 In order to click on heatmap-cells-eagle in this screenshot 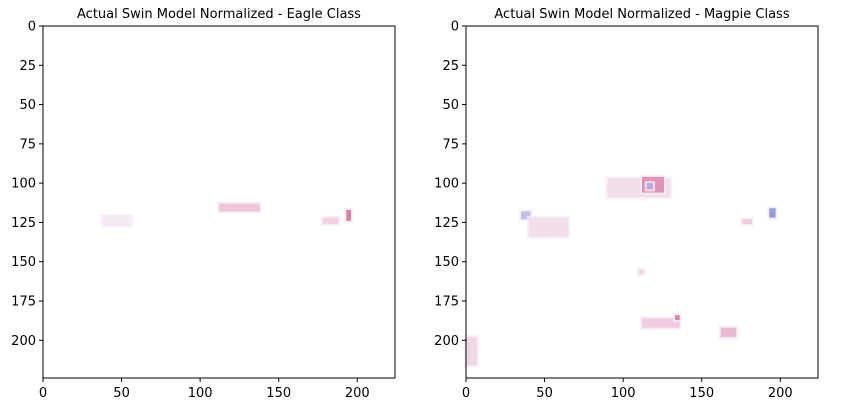, I will do `click(226, 214)`.